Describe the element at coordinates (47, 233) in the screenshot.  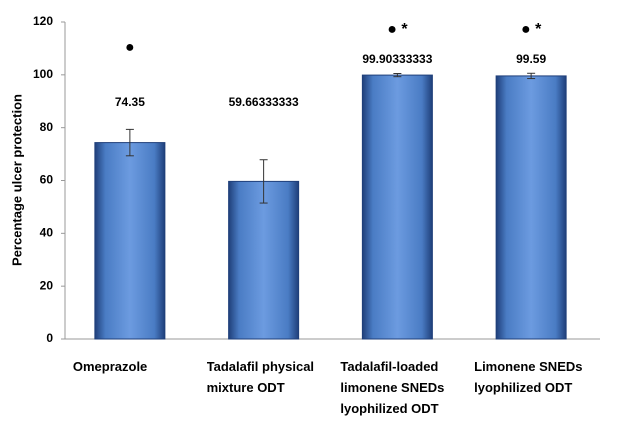
I see `y-tick-label: 40` at that location.